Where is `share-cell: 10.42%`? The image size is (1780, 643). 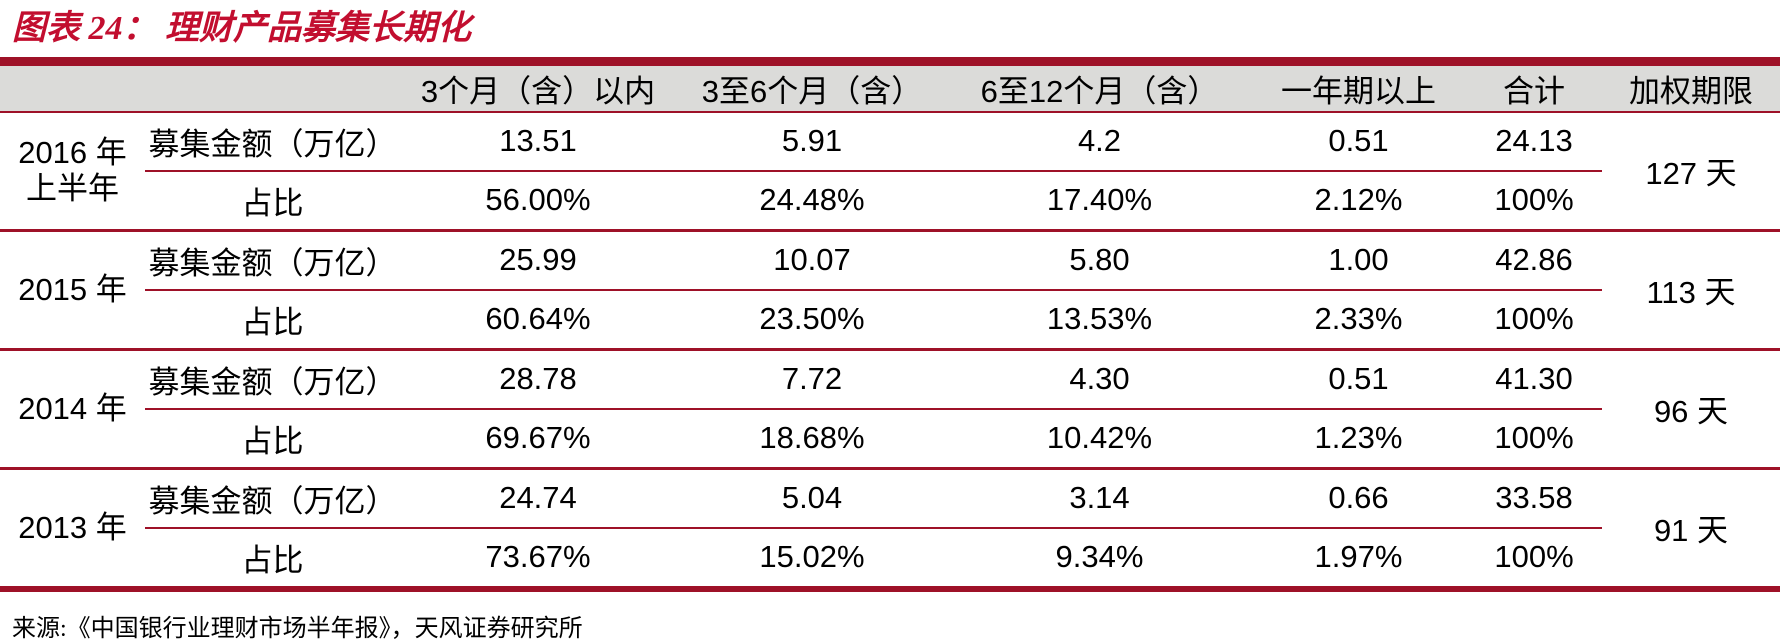
share-cell: 10.42% is located at coordinates (1099, 439).